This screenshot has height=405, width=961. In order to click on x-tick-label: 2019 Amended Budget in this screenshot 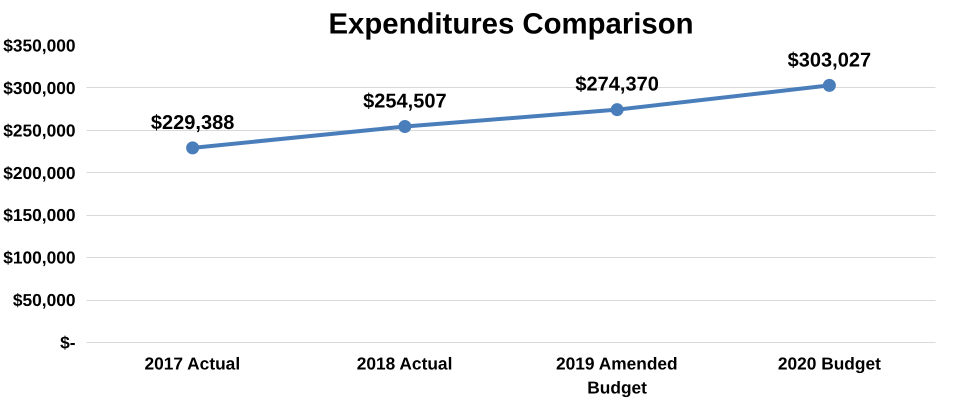, I will do `click(617, 376)`.